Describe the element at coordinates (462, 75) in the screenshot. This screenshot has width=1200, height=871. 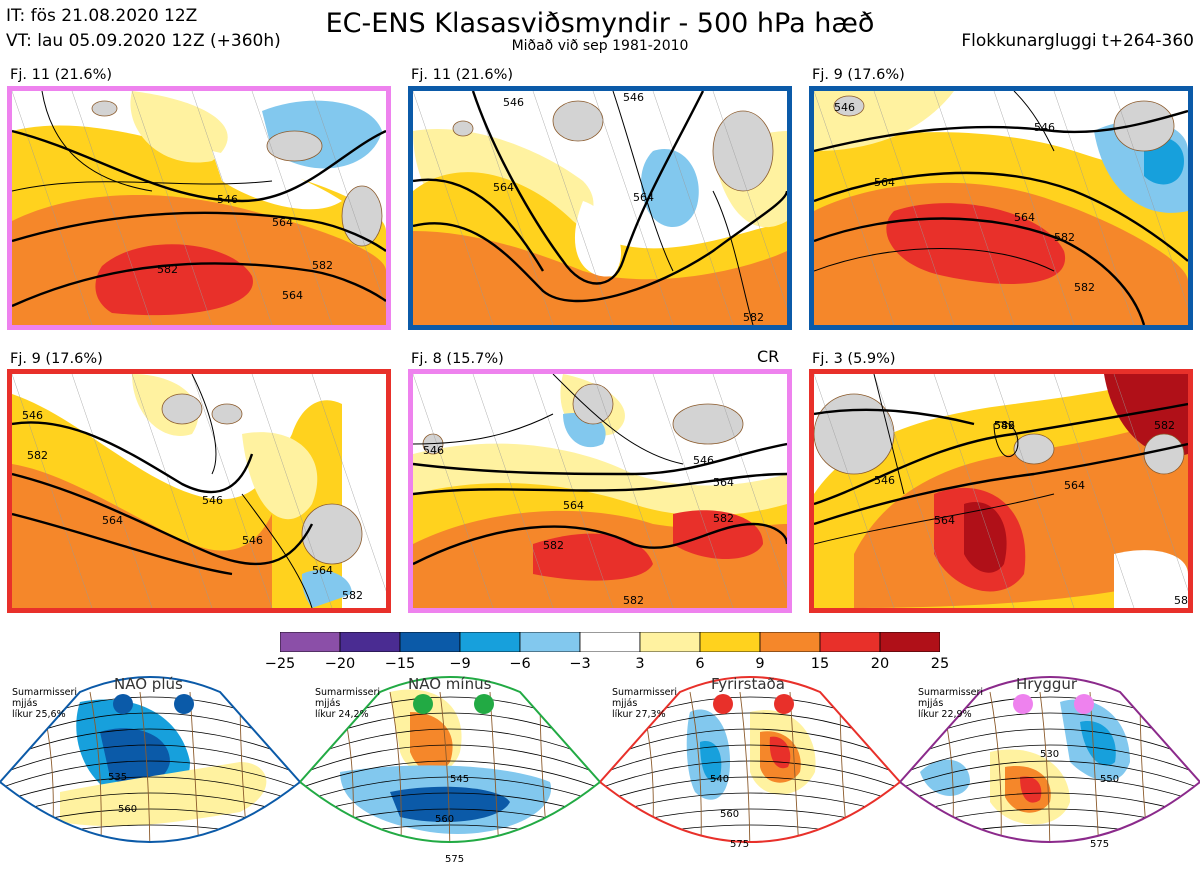
I see `panel-2-label: Fj. 11 (21.6%)` at that location.